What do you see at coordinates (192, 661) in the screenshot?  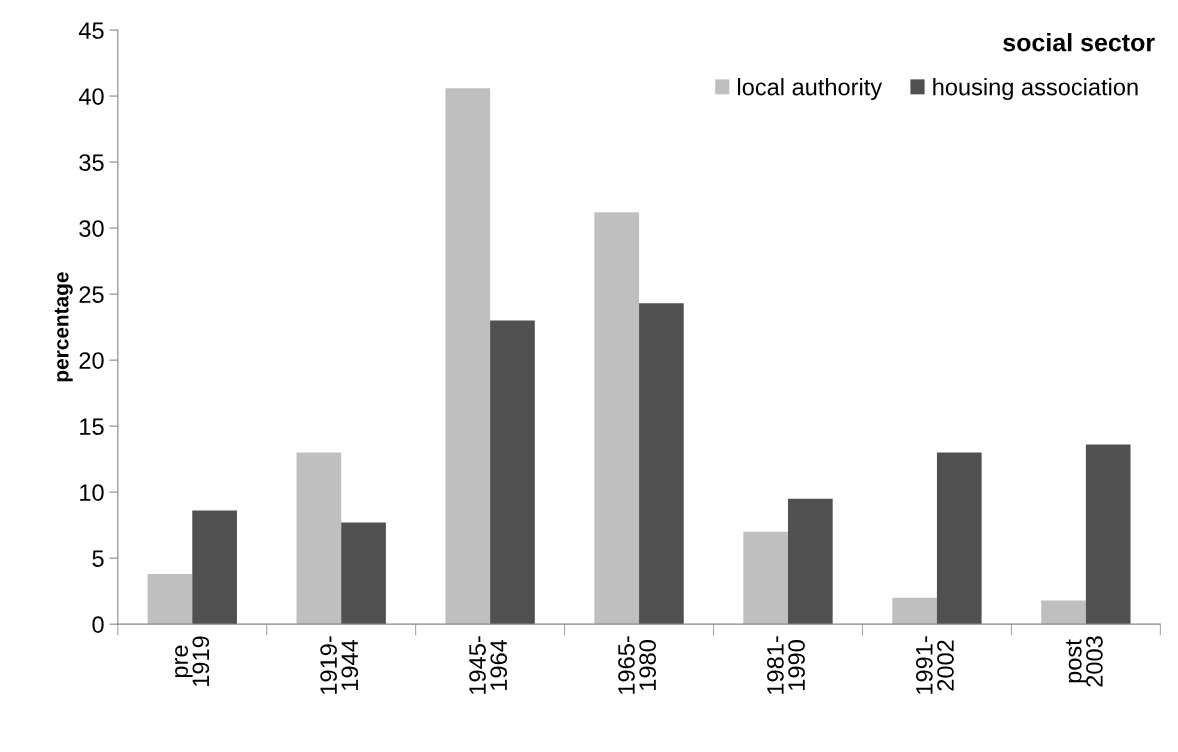 I see `x-tick-label: pre 1919` at bounding box center [192, 661].